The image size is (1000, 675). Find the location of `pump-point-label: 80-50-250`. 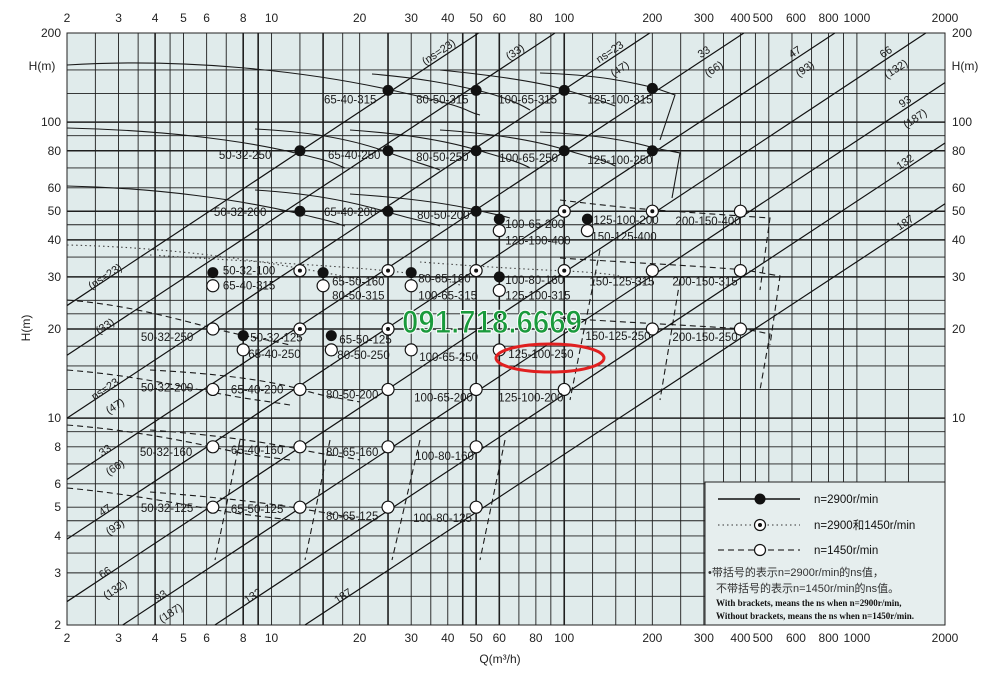

pump-point-label: 80-50-250 is located at coordinates (363, 356).